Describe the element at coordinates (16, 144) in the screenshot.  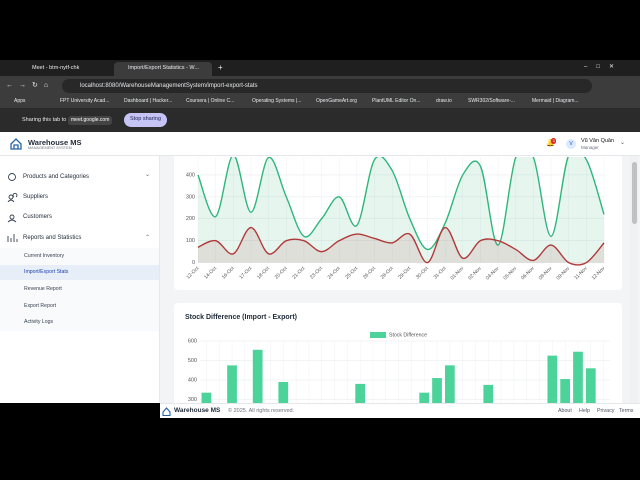
I see `logo` at that location.